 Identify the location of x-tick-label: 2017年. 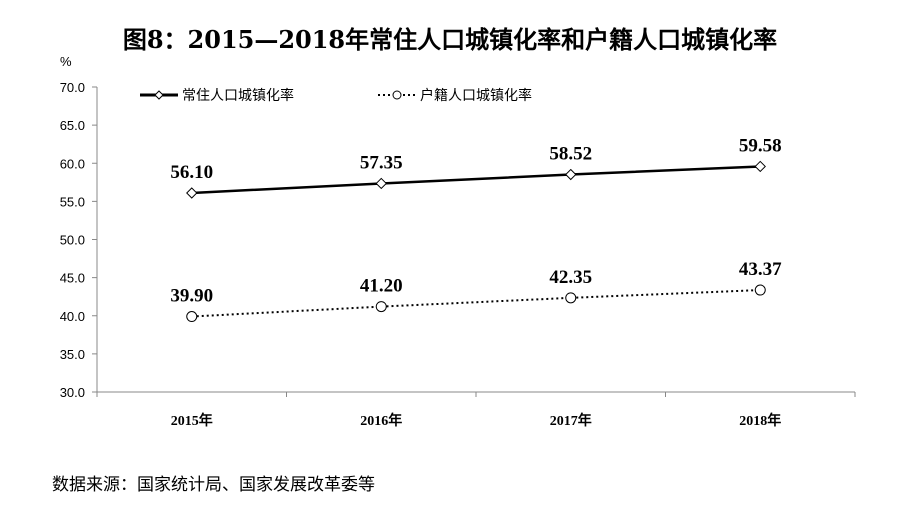
(571, 420).